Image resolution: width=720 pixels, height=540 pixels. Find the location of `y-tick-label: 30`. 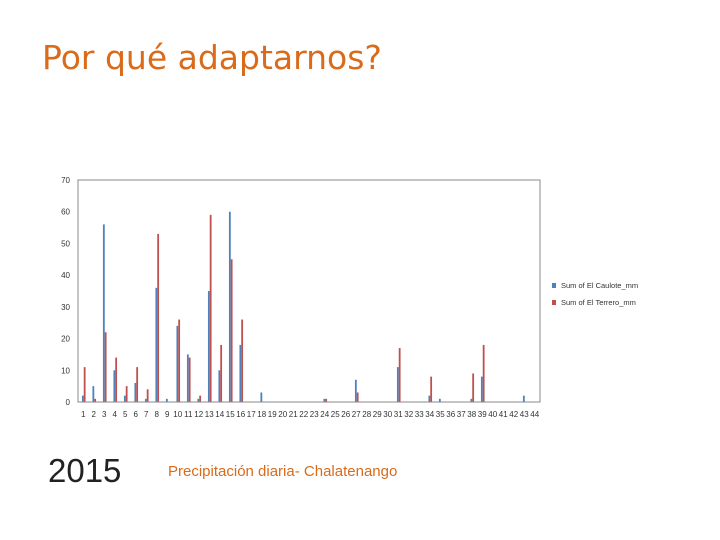

y-tick-label: 30 is located at coordinates (65, 307).